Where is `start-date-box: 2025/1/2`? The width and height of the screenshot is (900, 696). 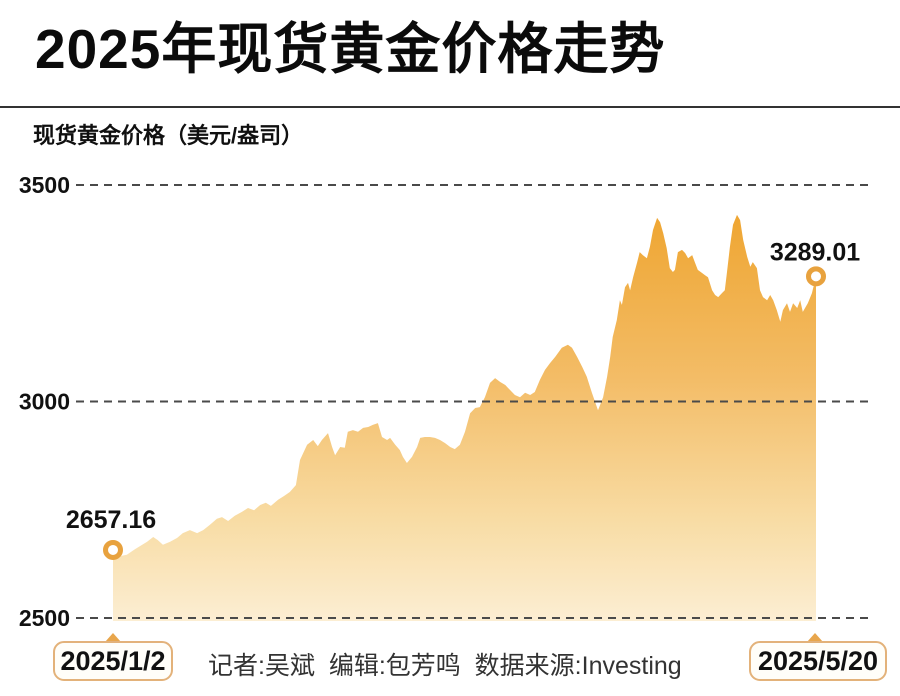
start-date-box: 2025/1/2 is located at coordinates (113, 661).